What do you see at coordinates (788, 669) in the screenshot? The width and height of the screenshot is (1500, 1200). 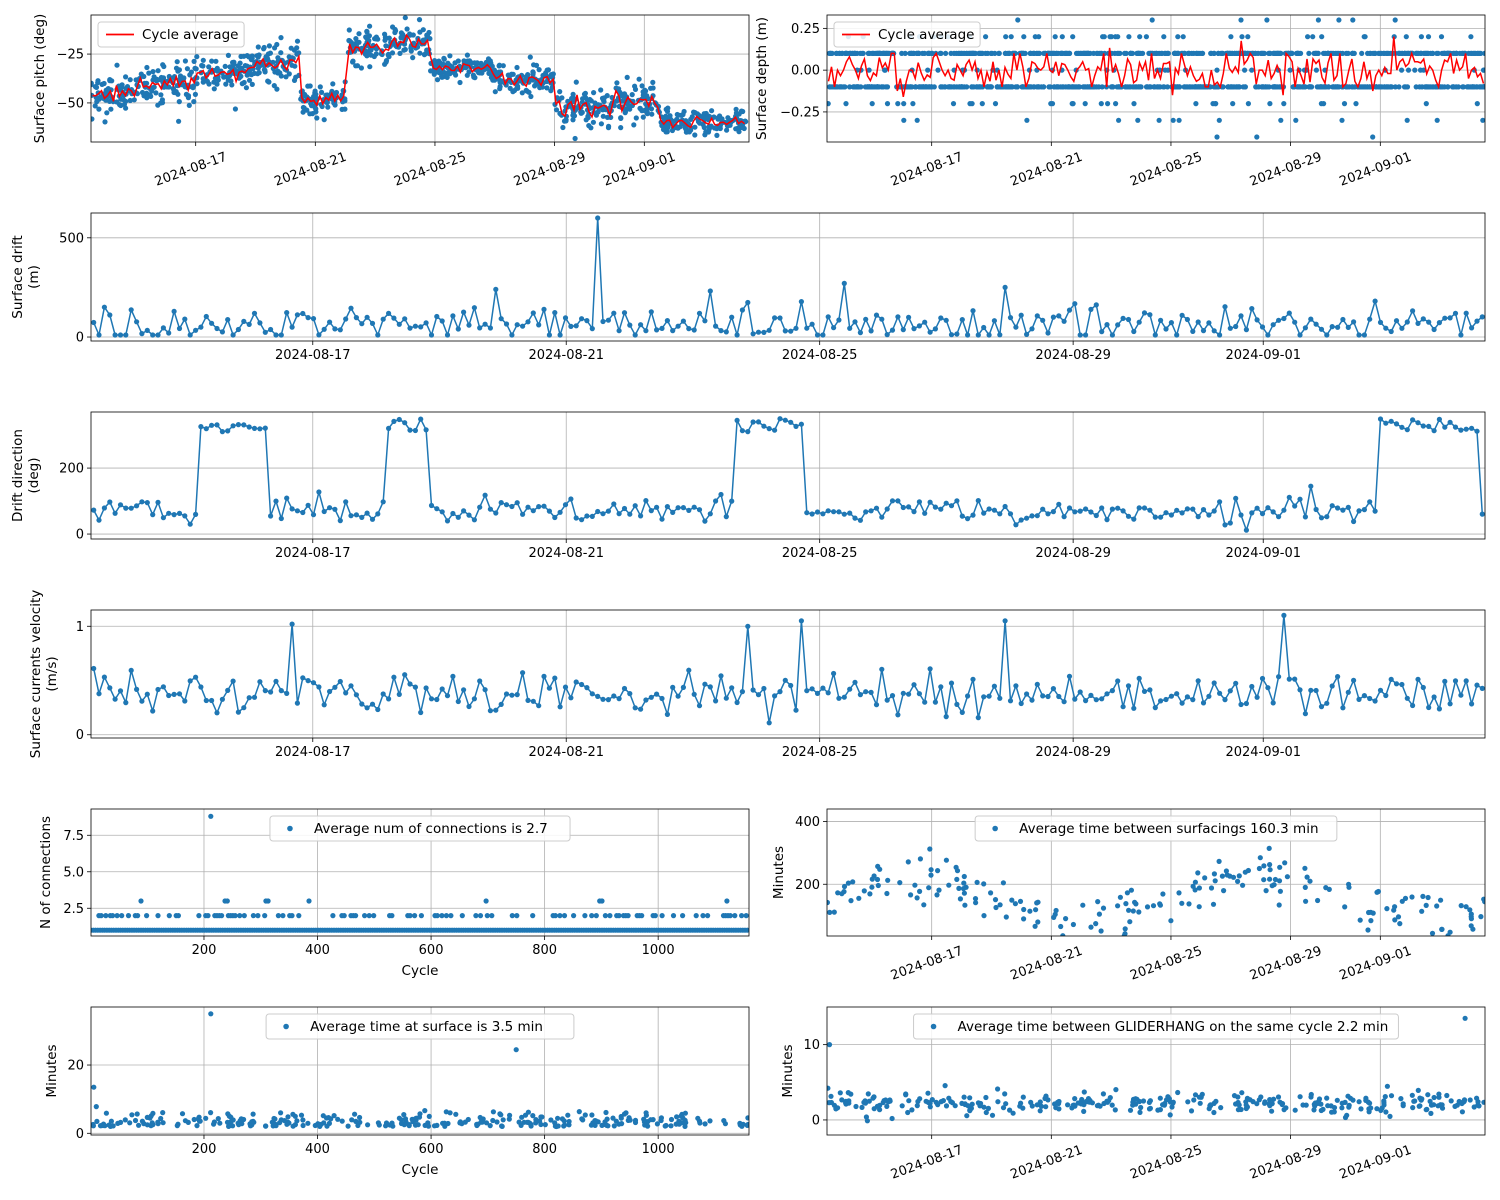 I see `plot-area-velocity` at bounding box center [788, 669].